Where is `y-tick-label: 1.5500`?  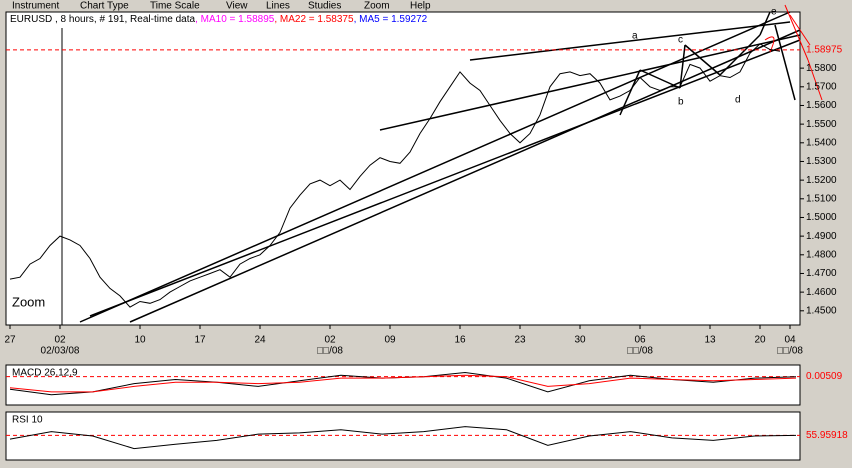 y-tick-label: 1.5500 is located at coordinates (821, 124).